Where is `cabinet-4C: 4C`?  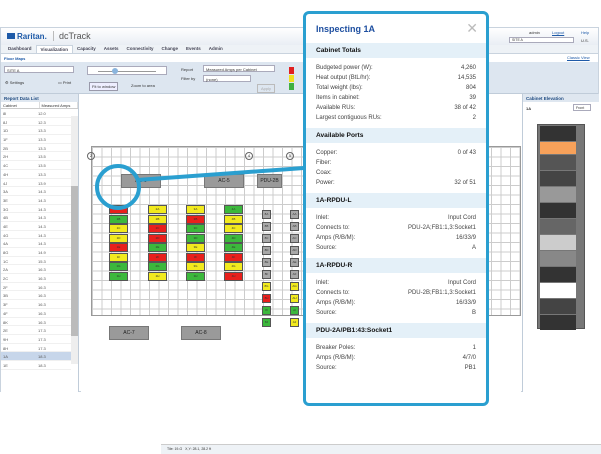 cabinet-4C: 4C is located at coordinates (233, 228).